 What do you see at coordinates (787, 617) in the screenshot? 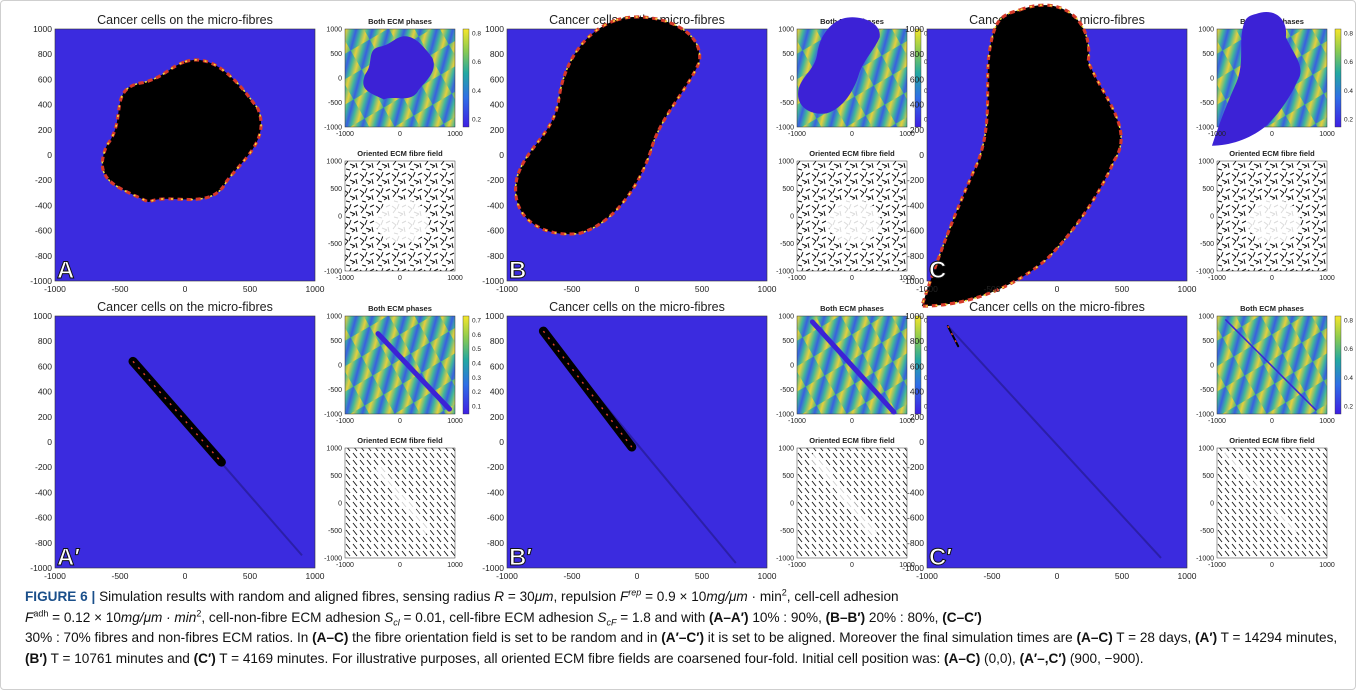
I see `caption-text: 10% : 90%,` at bounding box center [787, 617].